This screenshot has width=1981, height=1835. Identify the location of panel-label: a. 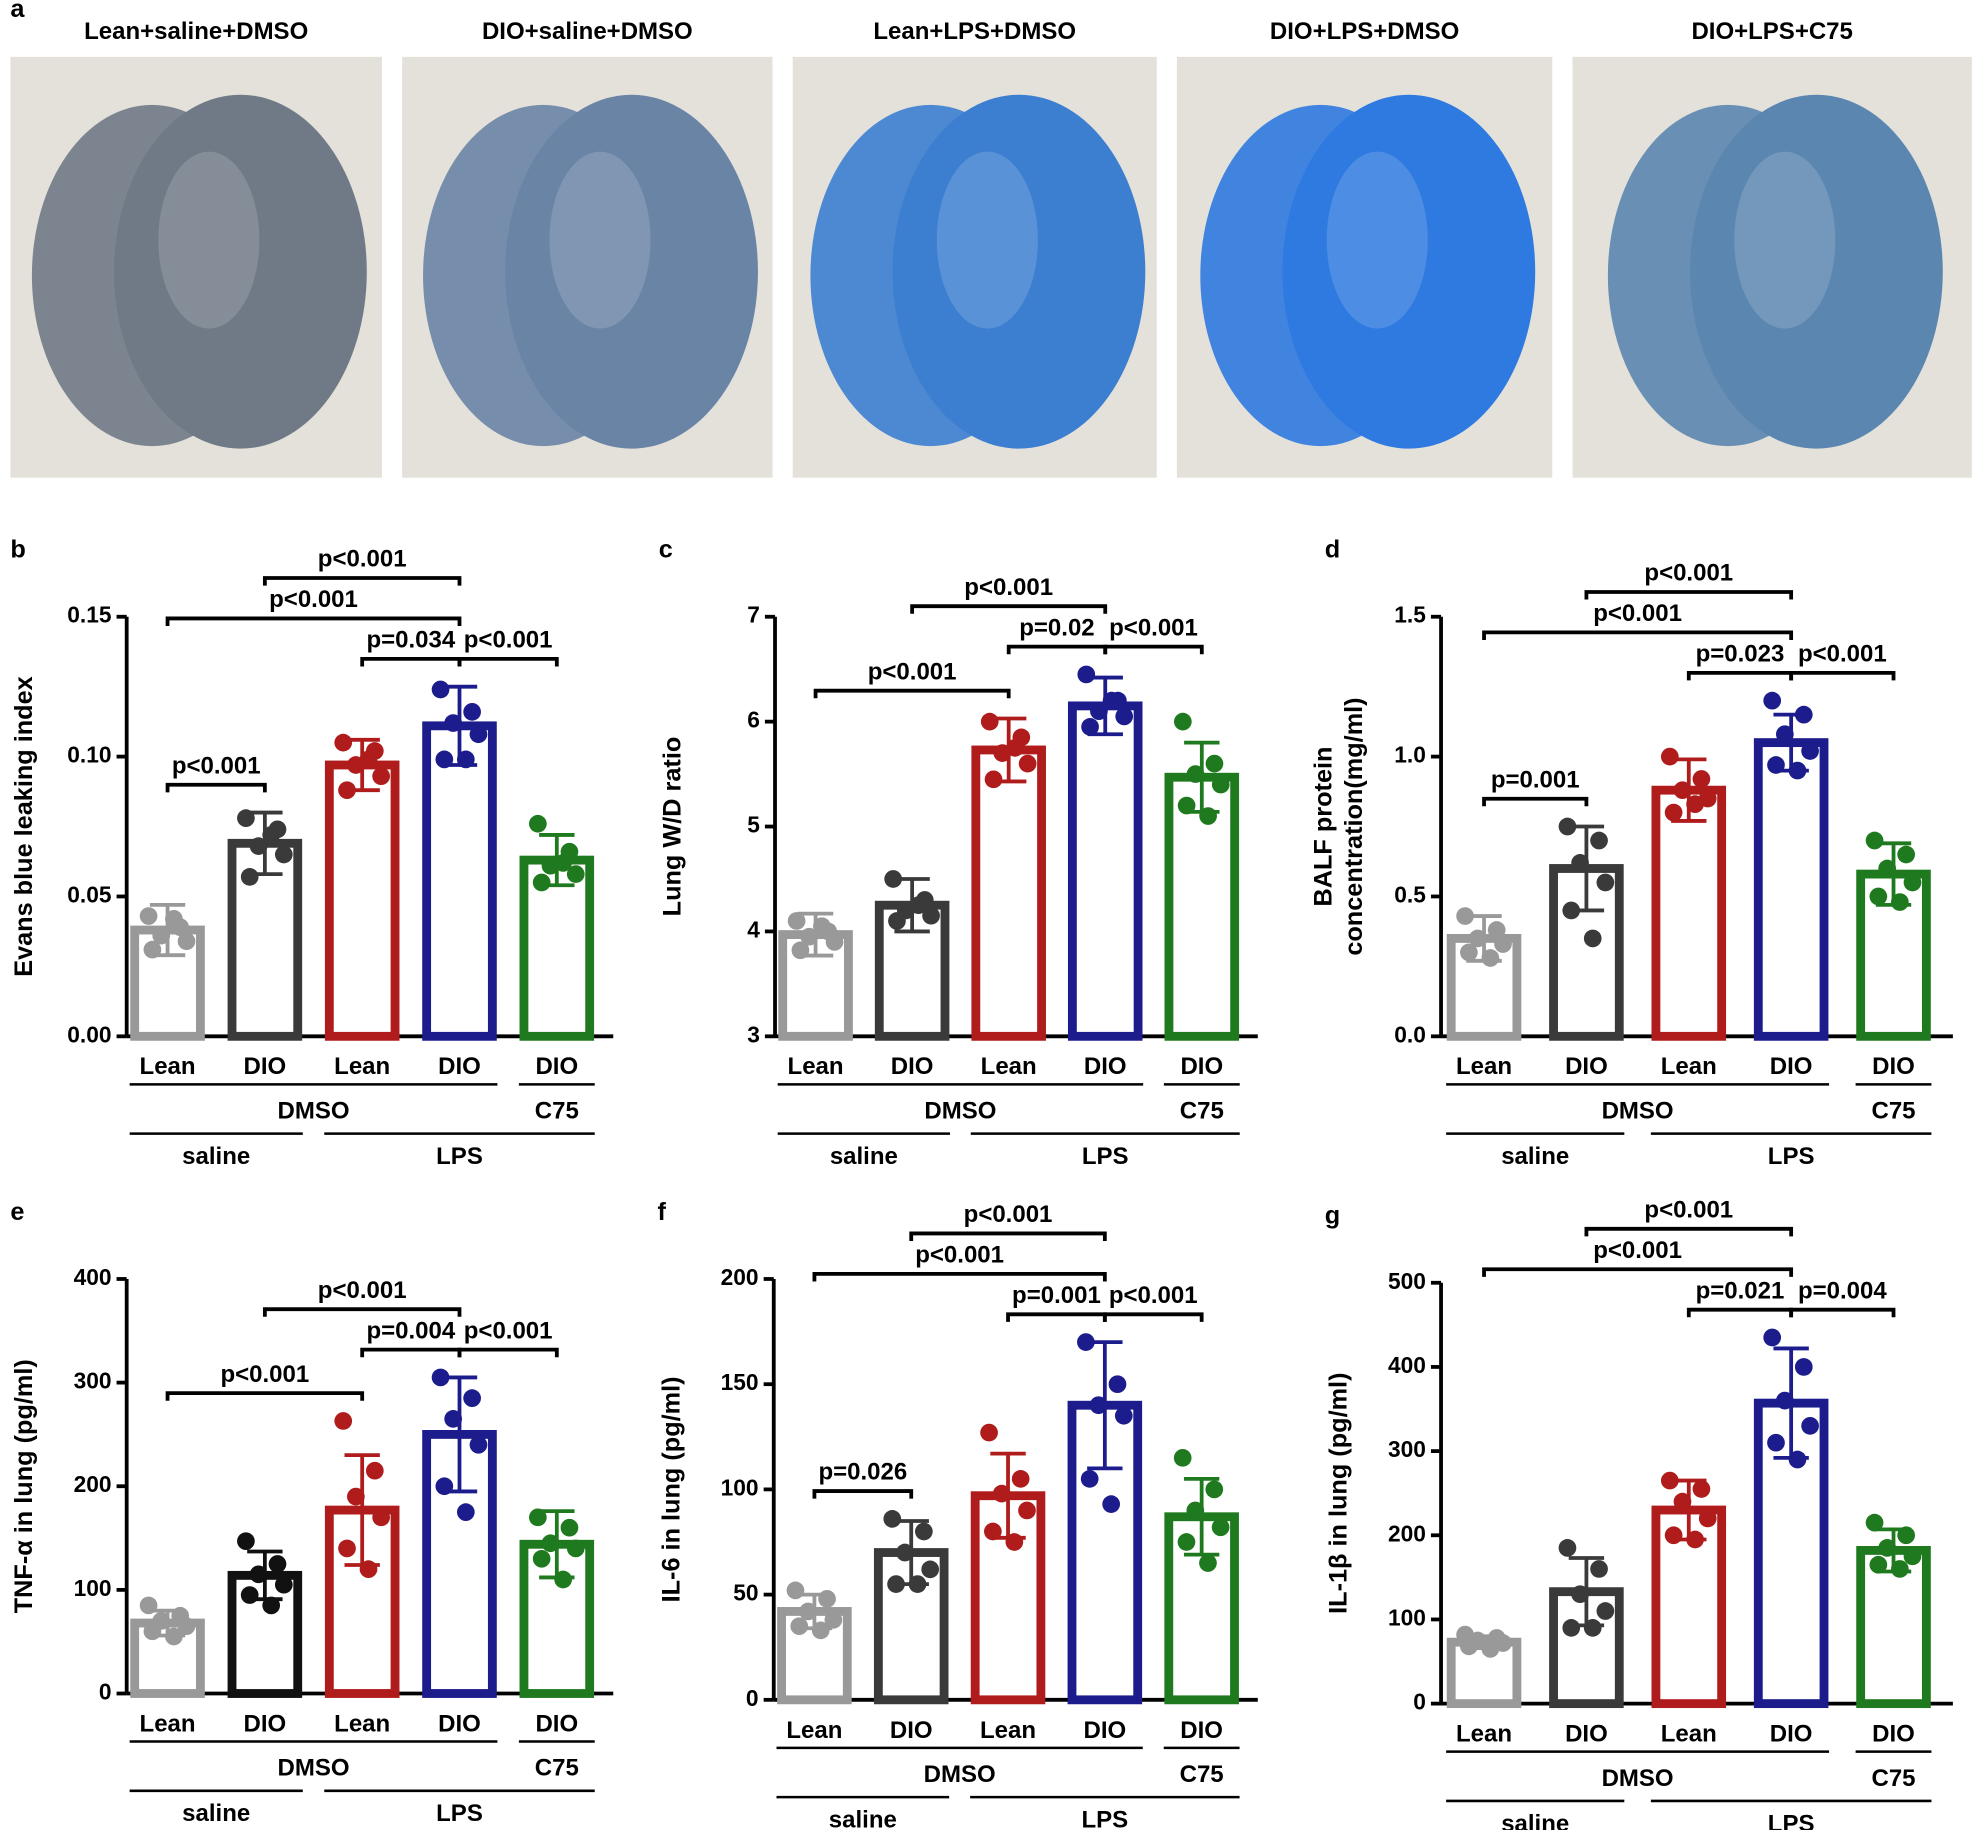
(17, 11).